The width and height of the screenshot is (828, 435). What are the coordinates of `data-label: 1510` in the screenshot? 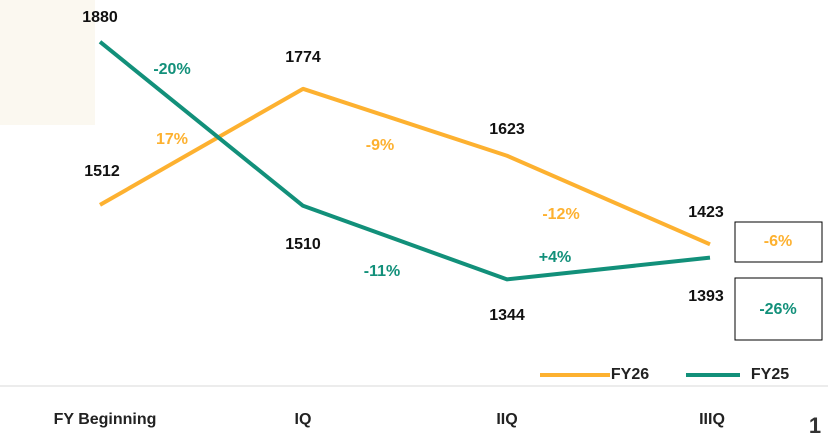 It's located at (303, 244).